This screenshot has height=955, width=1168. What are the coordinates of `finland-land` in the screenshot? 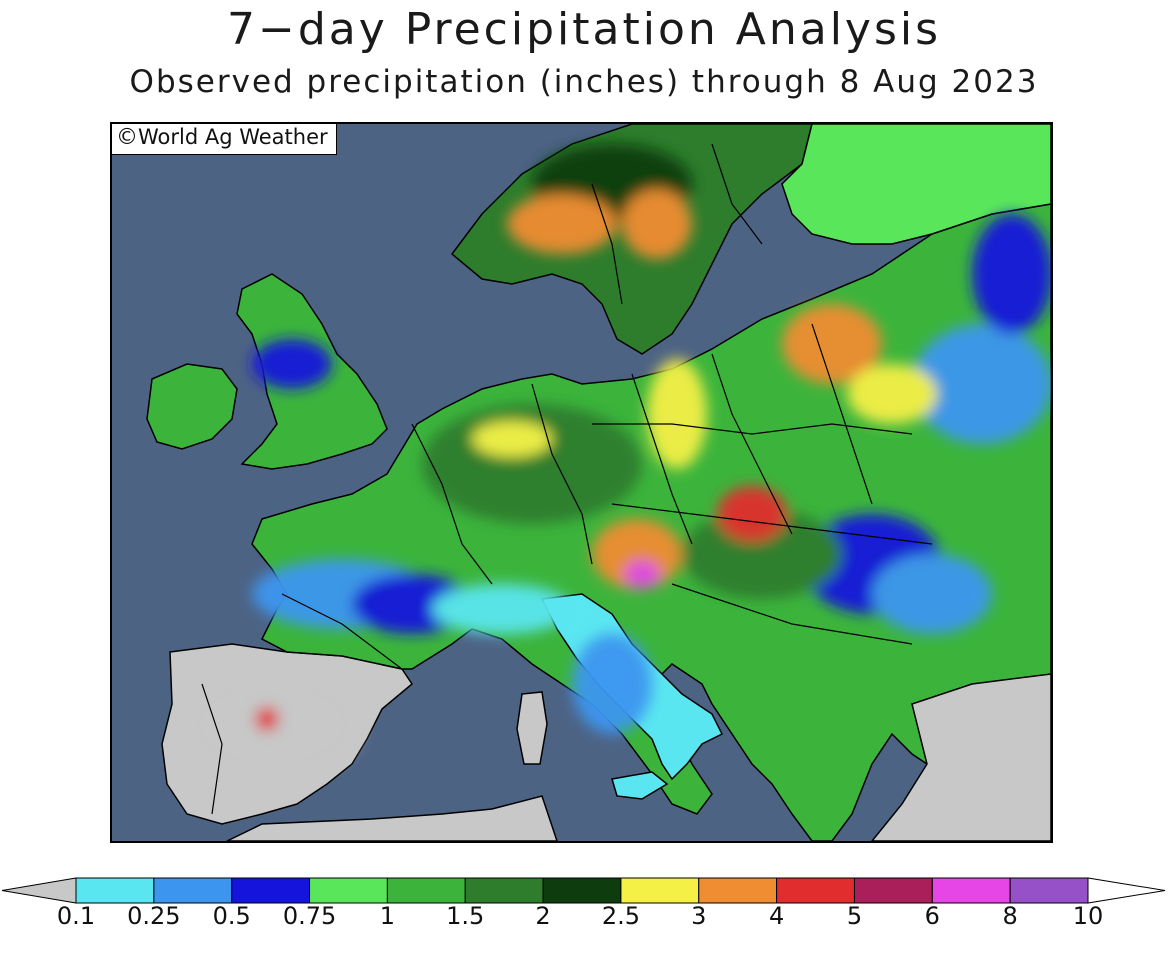 It's located at (916, 184).